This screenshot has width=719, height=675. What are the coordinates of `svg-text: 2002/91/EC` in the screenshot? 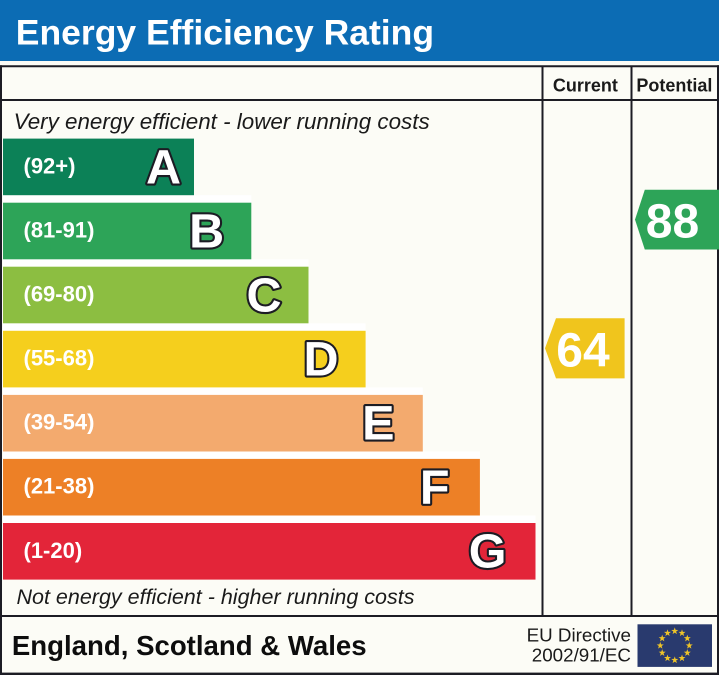 It's located at (581, 655).